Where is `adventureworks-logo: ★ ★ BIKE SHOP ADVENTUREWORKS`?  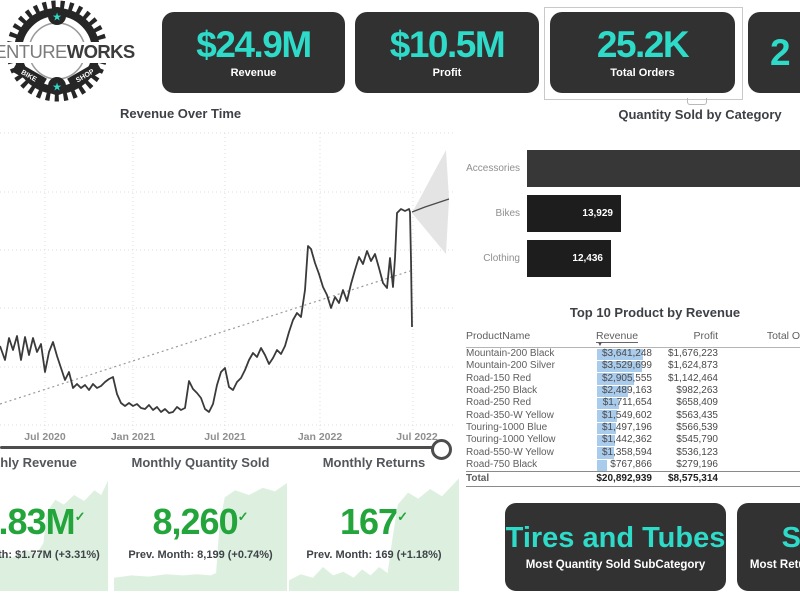 adventureworks-logo: ★ ★ BIKE SHOP ADVENTUREWORKS is located at coordinates (75, 52).